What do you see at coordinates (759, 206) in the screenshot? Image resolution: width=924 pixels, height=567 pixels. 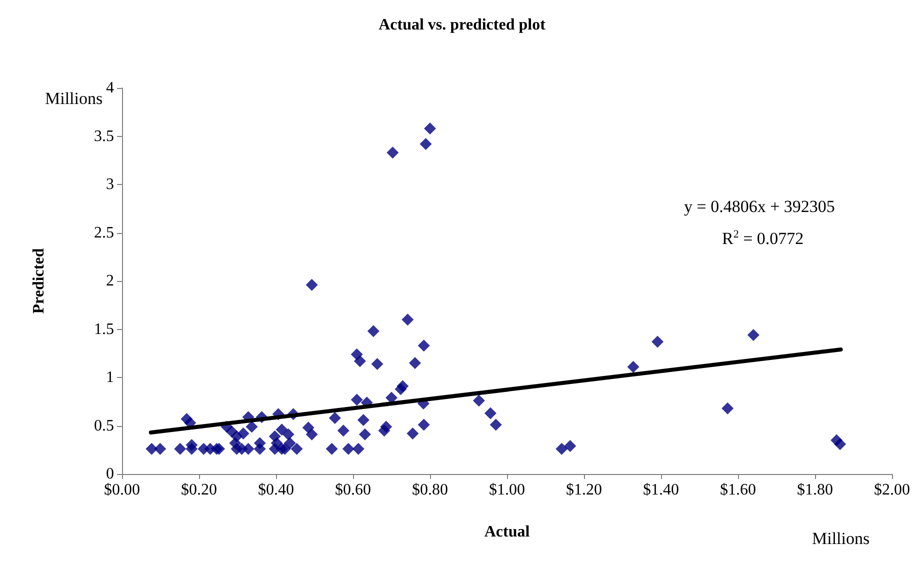 I see `annotation: y = 0.4806x + 392305` at bounding box center [759, 206].